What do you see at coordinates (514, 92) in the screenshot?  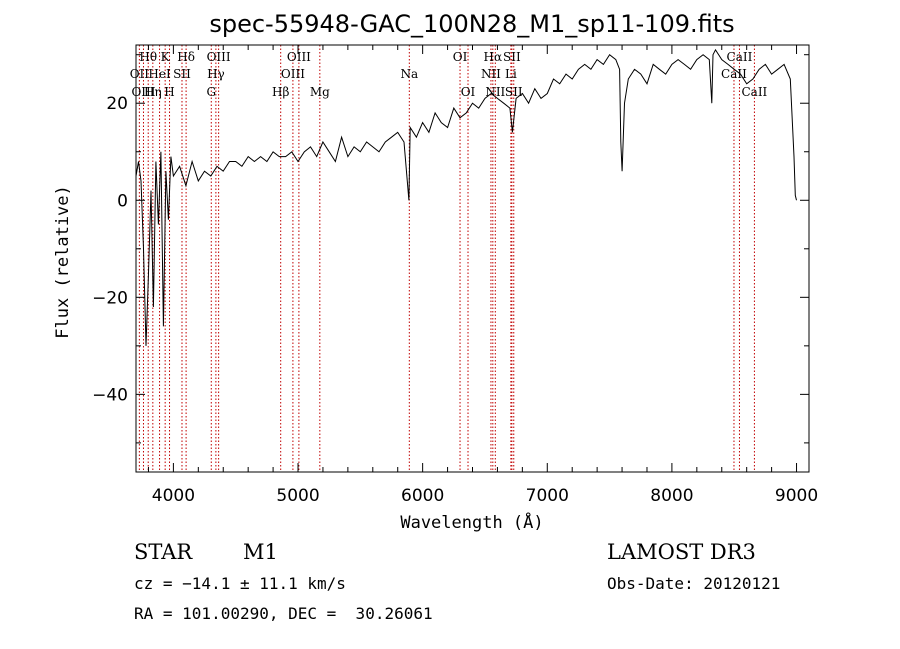 I see `line-label-24: SII` at bounding box center [514, 92].